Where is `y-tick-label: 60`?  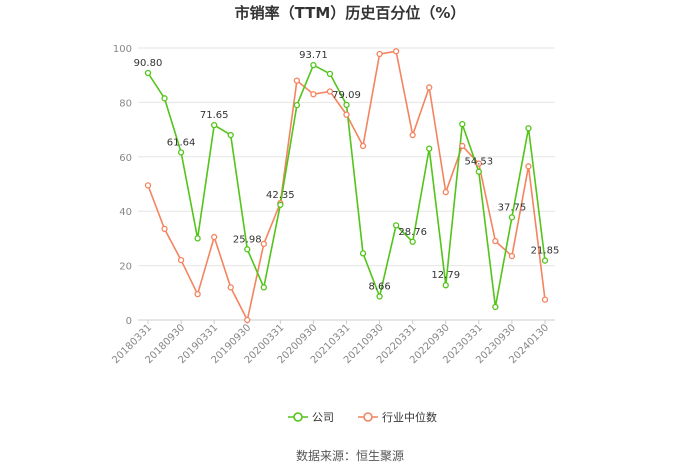 y-tick-label: 60 is located at coordinates (125, 158).